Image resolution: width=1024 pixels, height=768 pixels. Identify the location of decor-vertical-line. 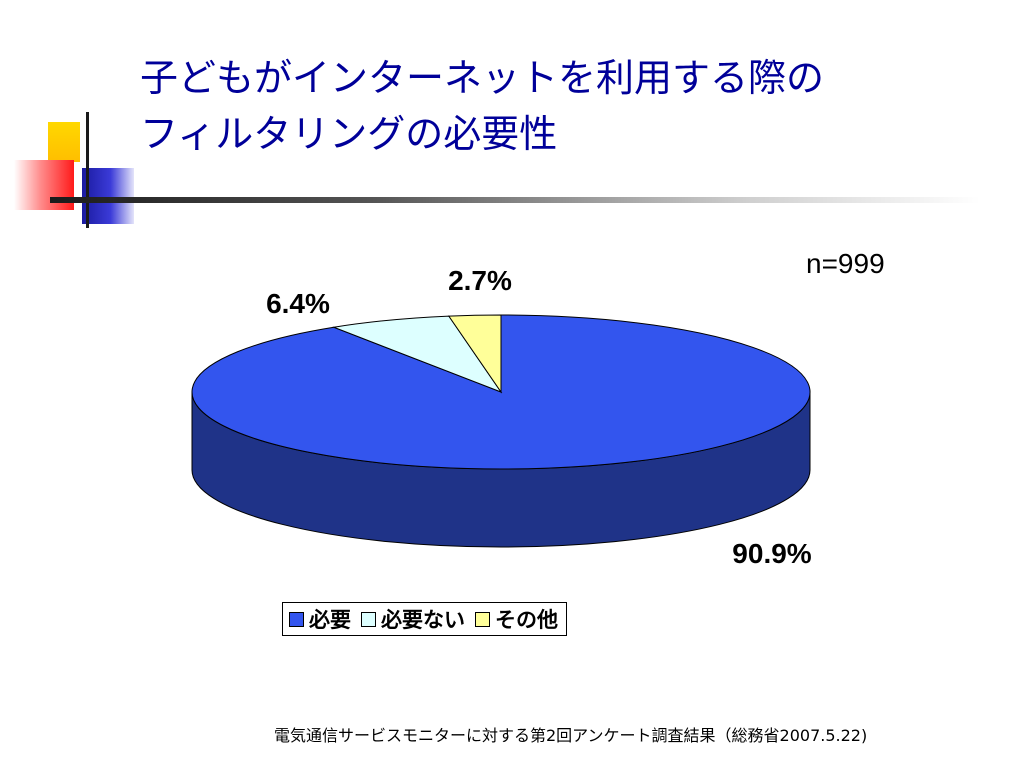
(87, 170).